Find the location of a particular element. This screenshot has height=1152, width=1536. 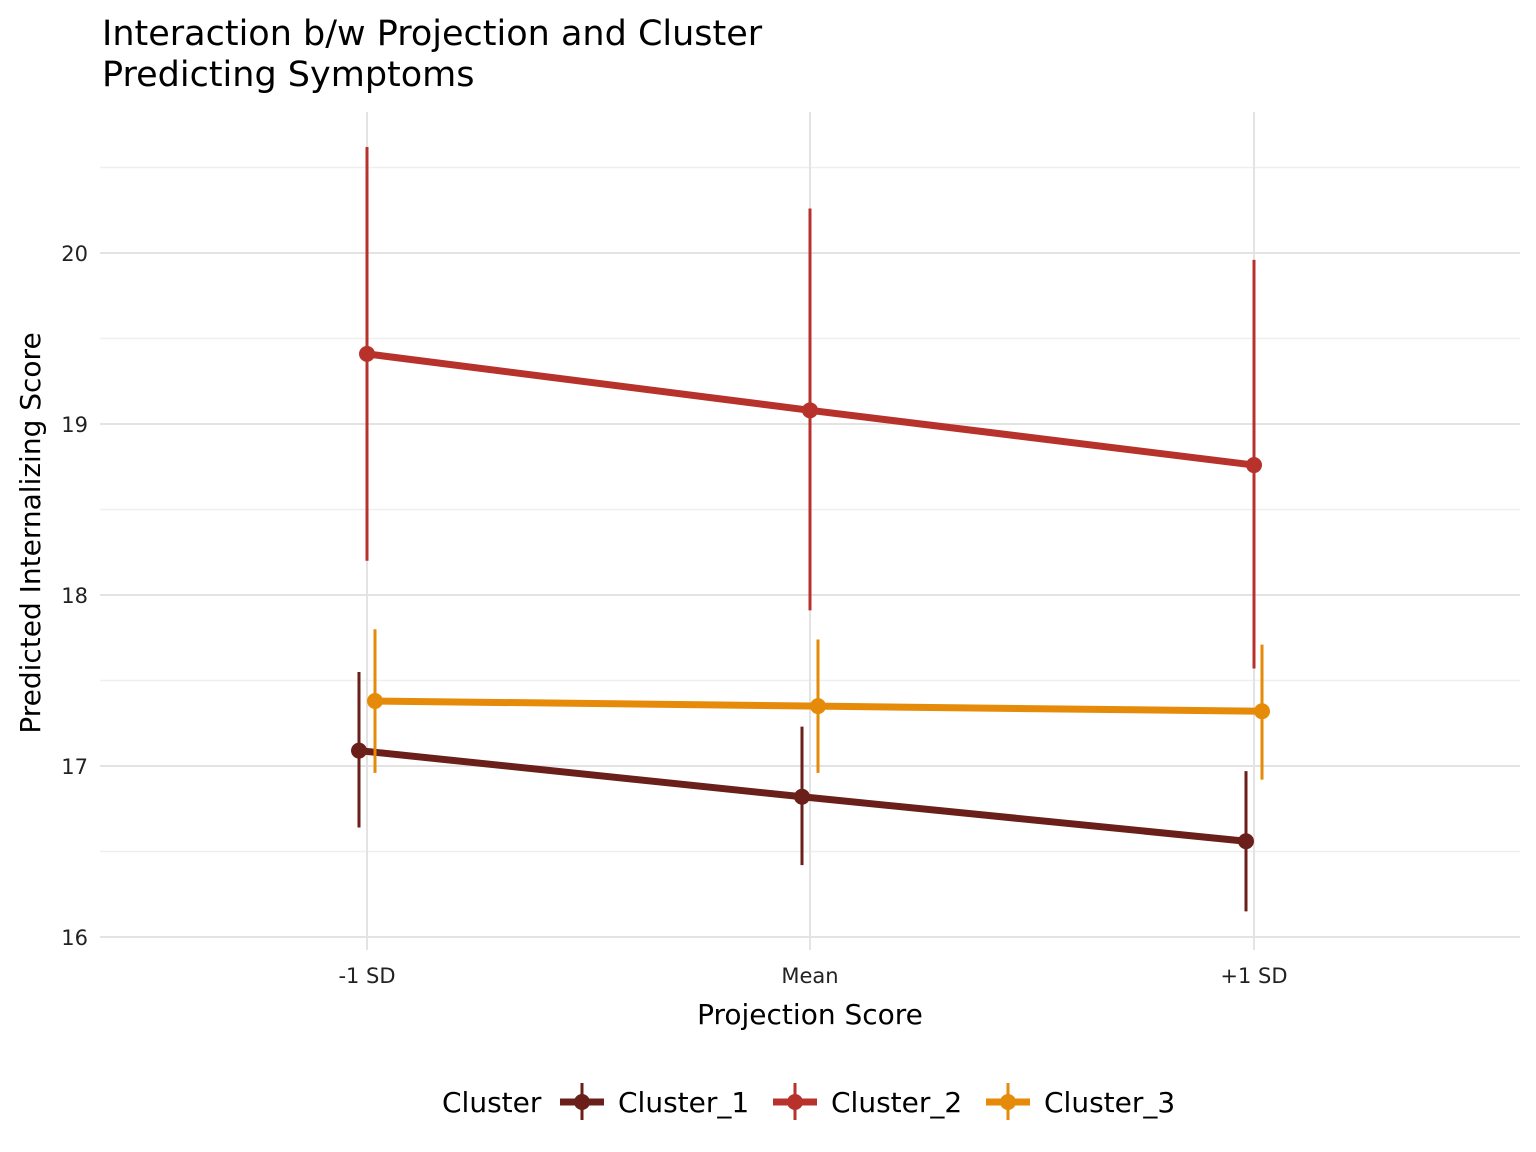

chart-title-line-1: Interaction b/w Projection and Cluster is located at coordinates (432, 34).